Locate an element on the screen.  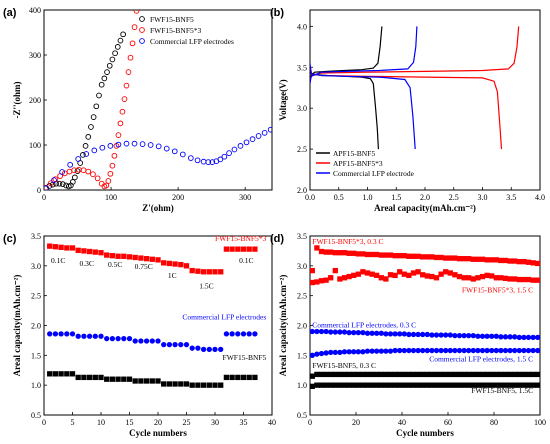
data-points is located at coordinates (425, 317).